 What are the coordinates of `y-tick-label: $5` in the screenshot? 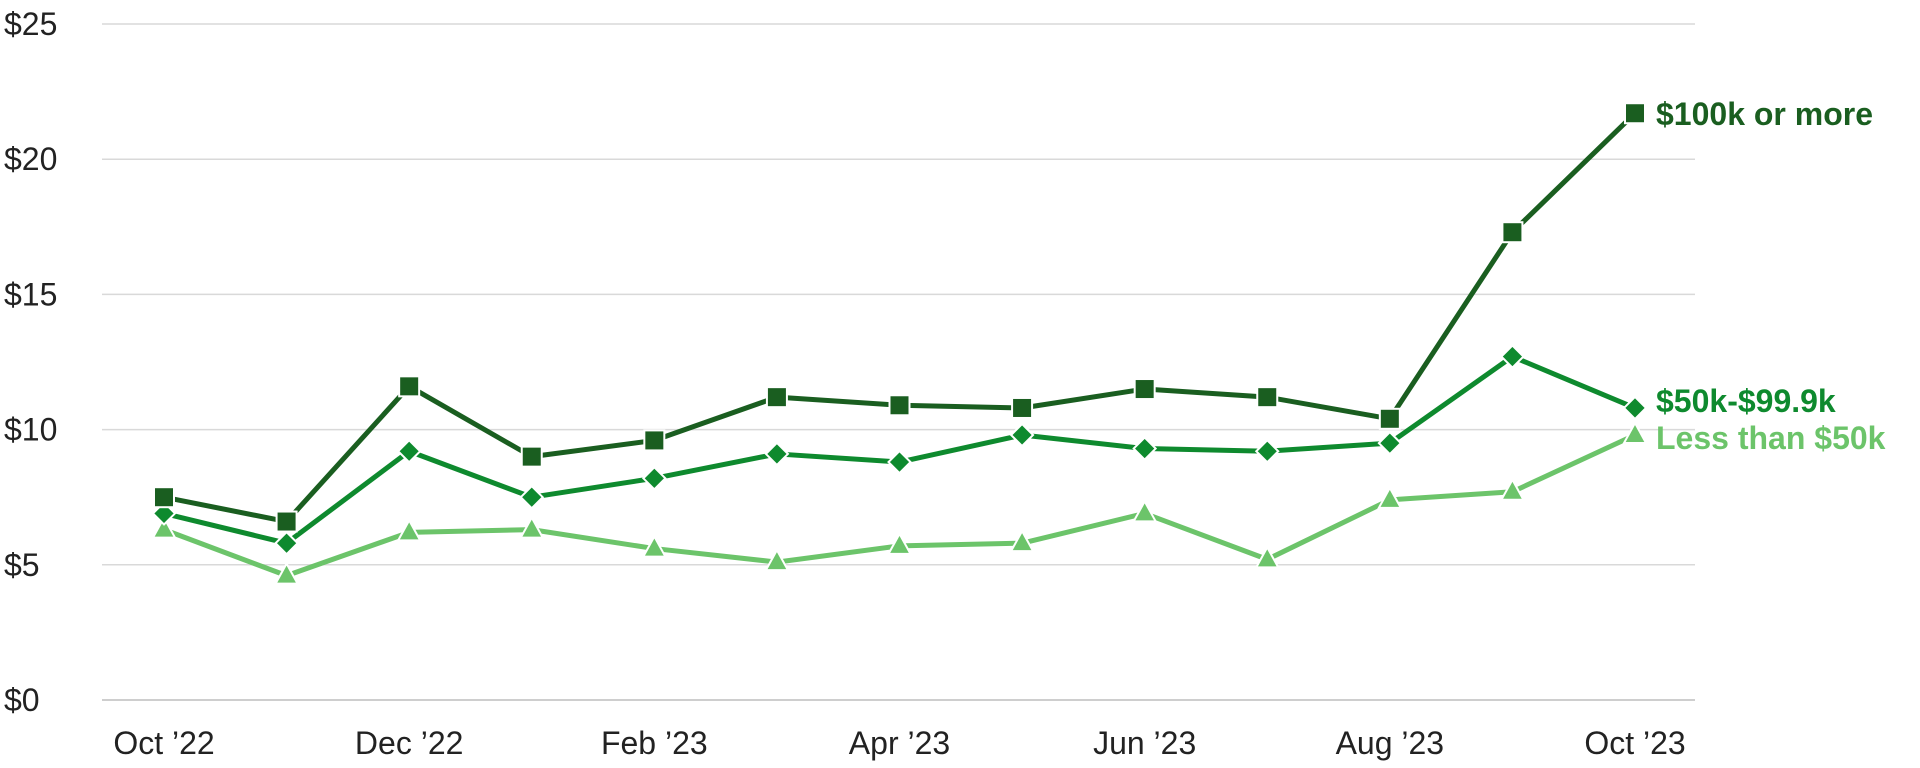 It's located at (22, 565).